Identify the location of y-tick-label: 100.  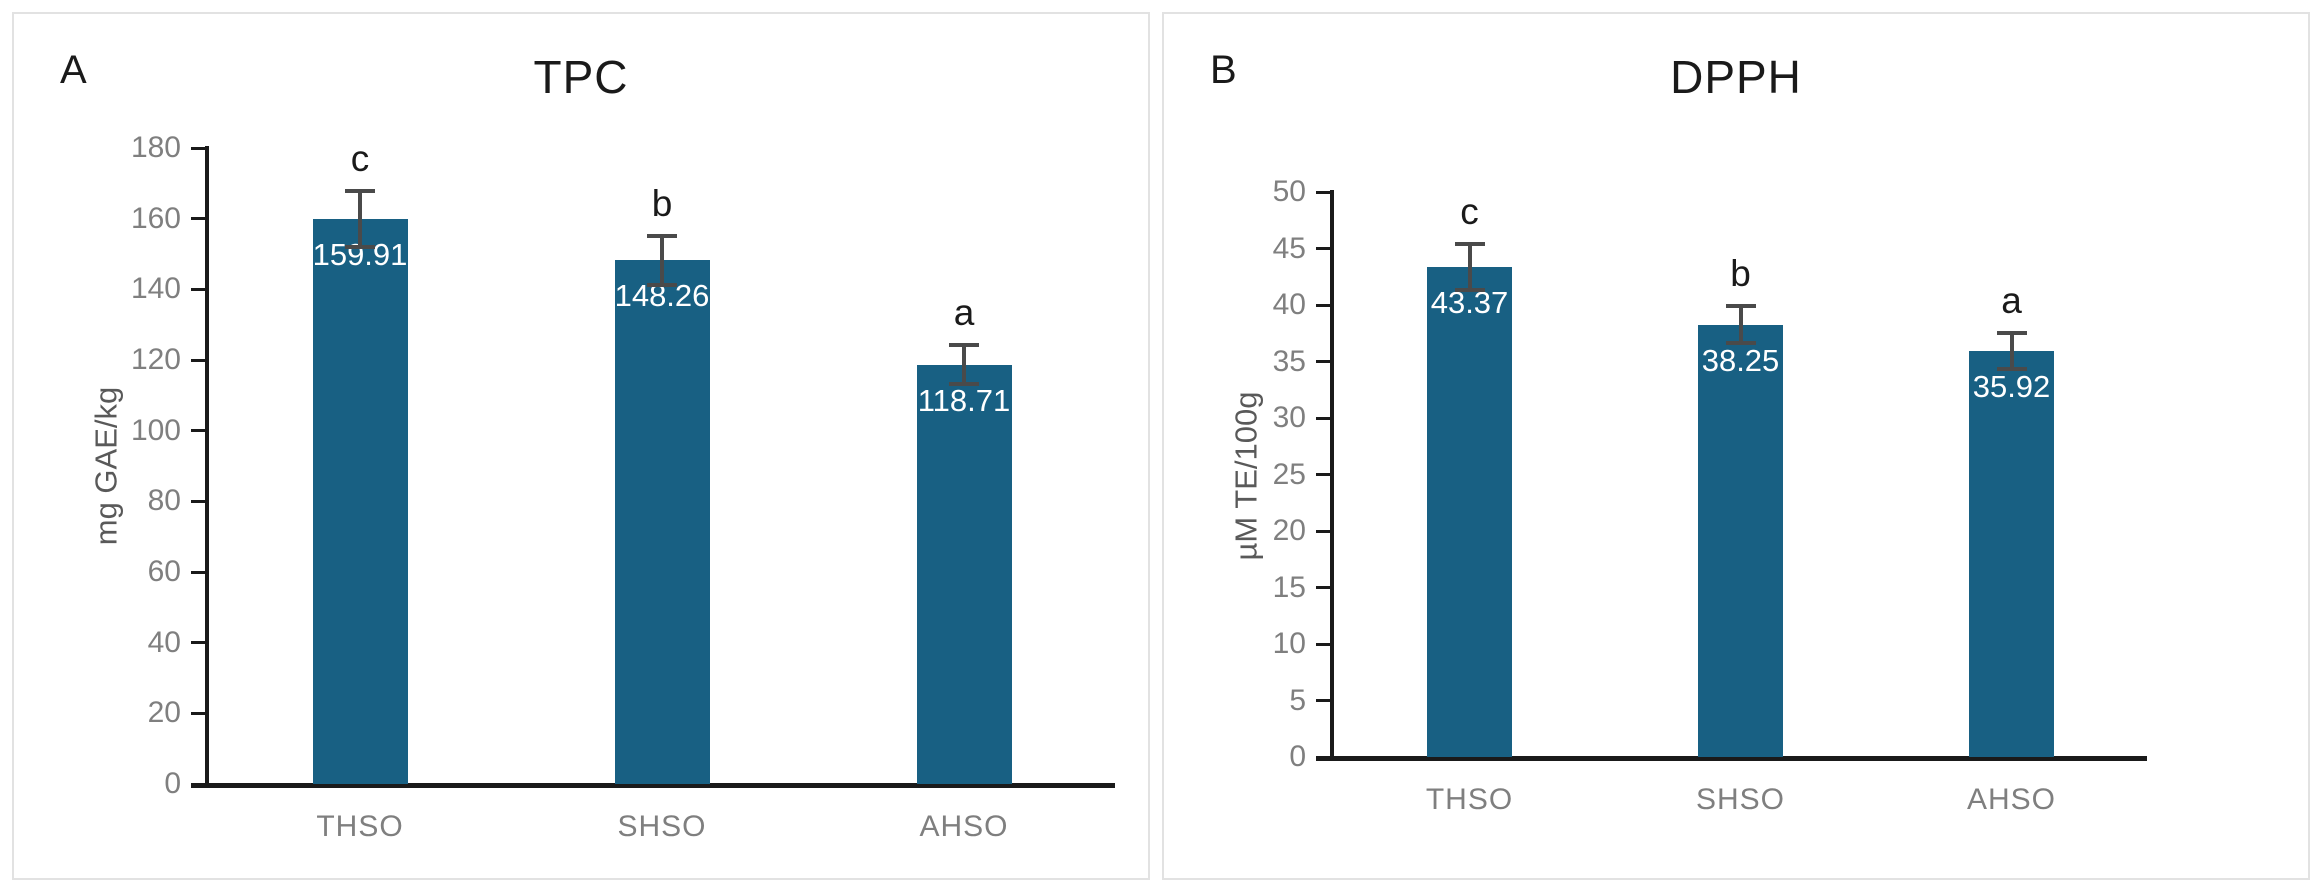
(155, 430).